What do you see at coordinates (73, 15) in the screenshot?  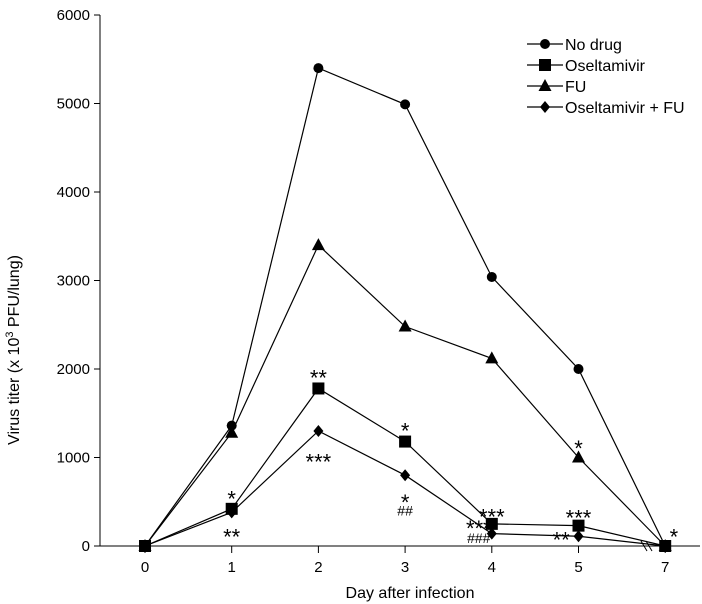 I see `y-tick-label: 6000` at bounding box center [73, 15].